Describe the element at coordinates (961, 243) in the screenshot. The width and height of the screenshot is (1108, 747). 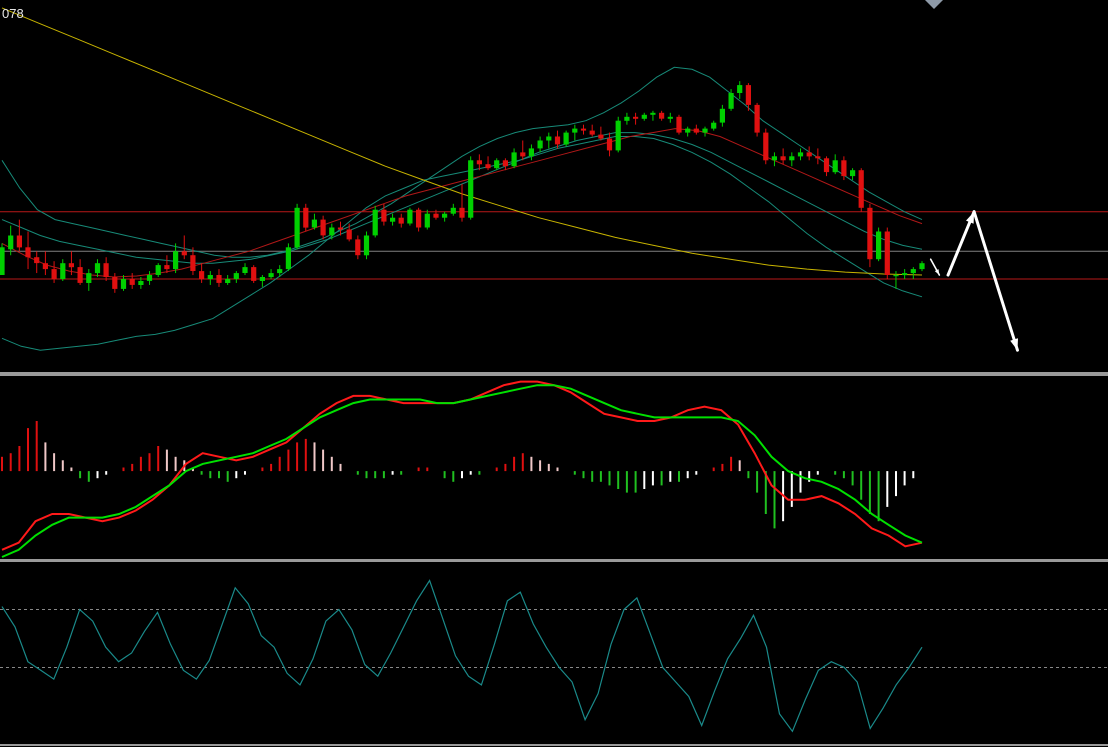
I see `projection-arrow-segment` at that location.